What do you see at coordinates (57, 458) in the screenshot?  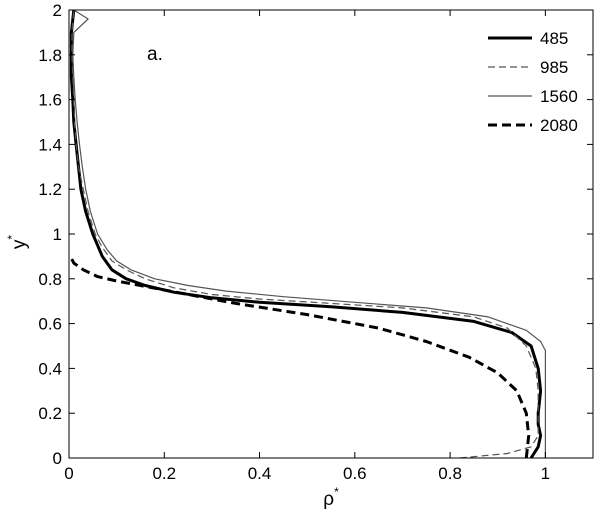 I see `y-tick-label: 0` at bounding box center [57, 458].